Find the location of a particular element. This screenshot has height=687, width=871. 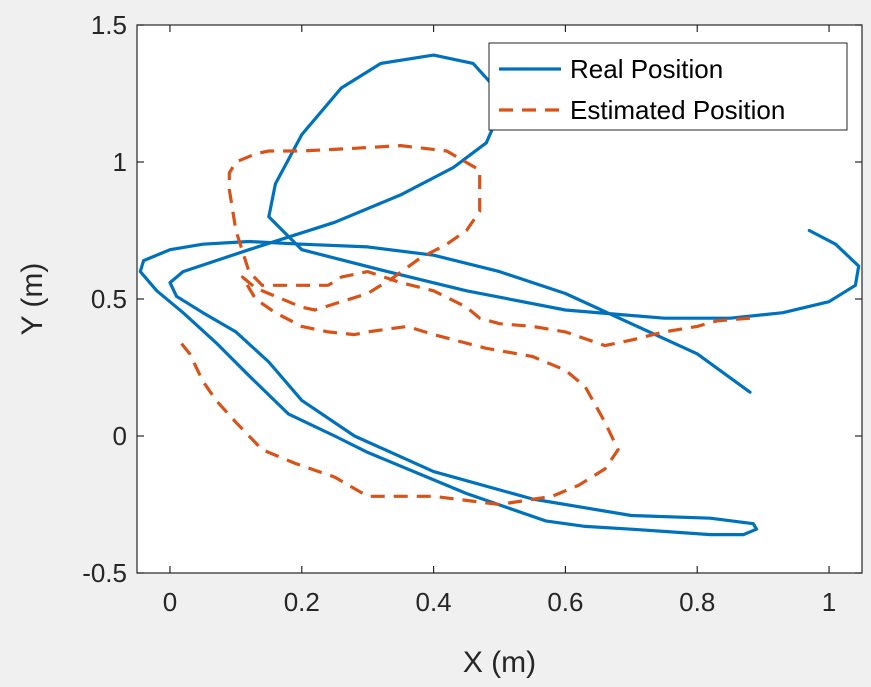

legend: Real Position Estimated Position is located at coordinates (668, 86).